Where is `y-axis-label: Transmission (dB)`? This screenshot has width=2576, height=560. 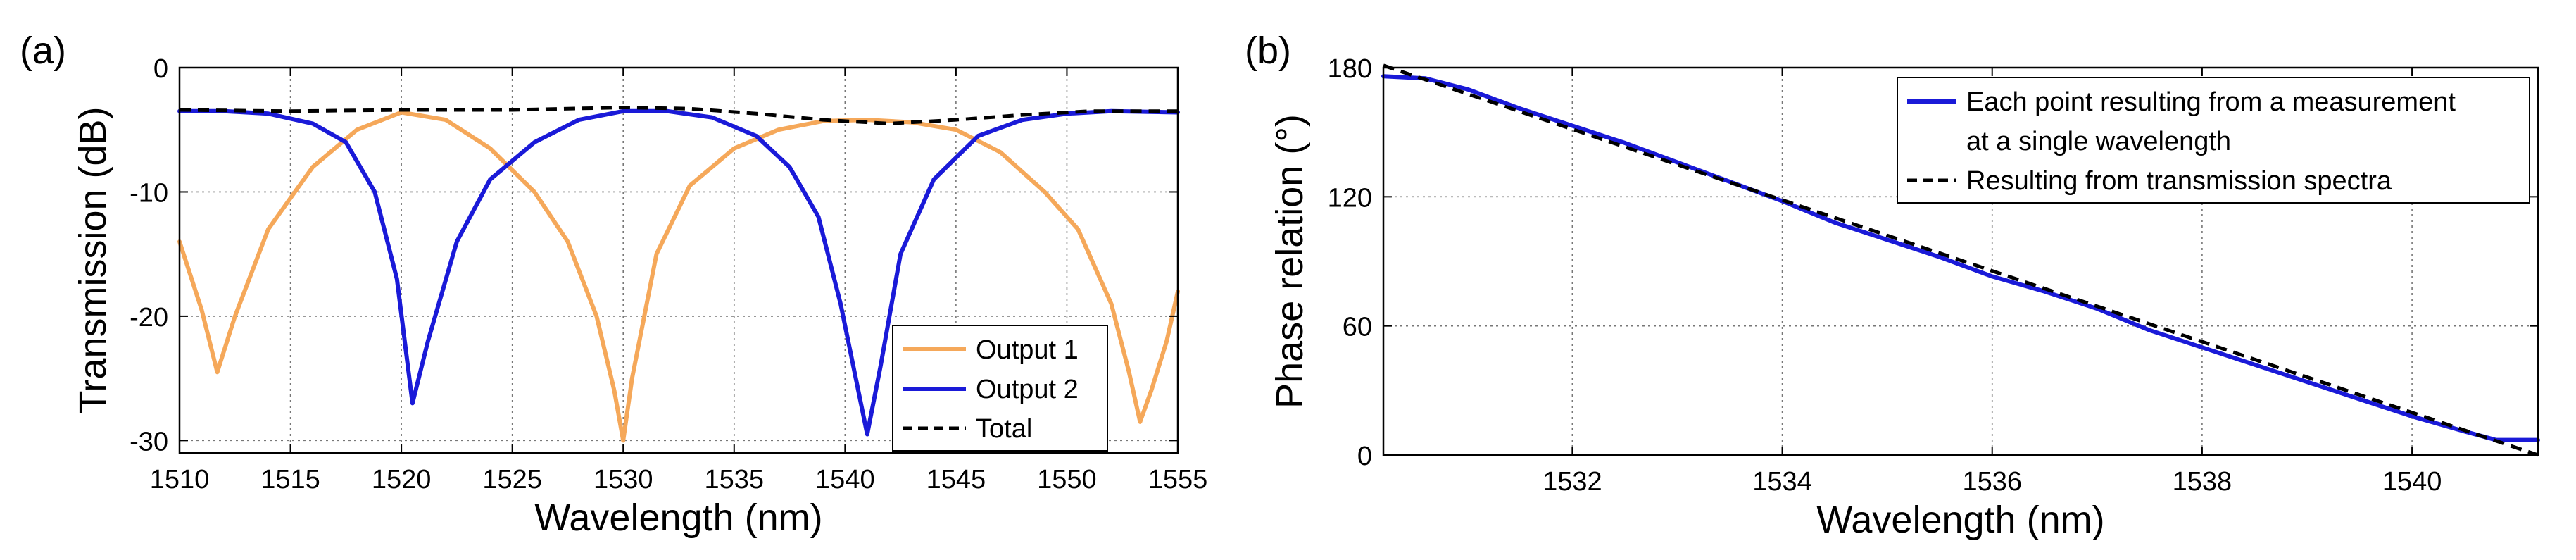
y-axis-label: Transmission (dB) is located at coordinates (93, 259).